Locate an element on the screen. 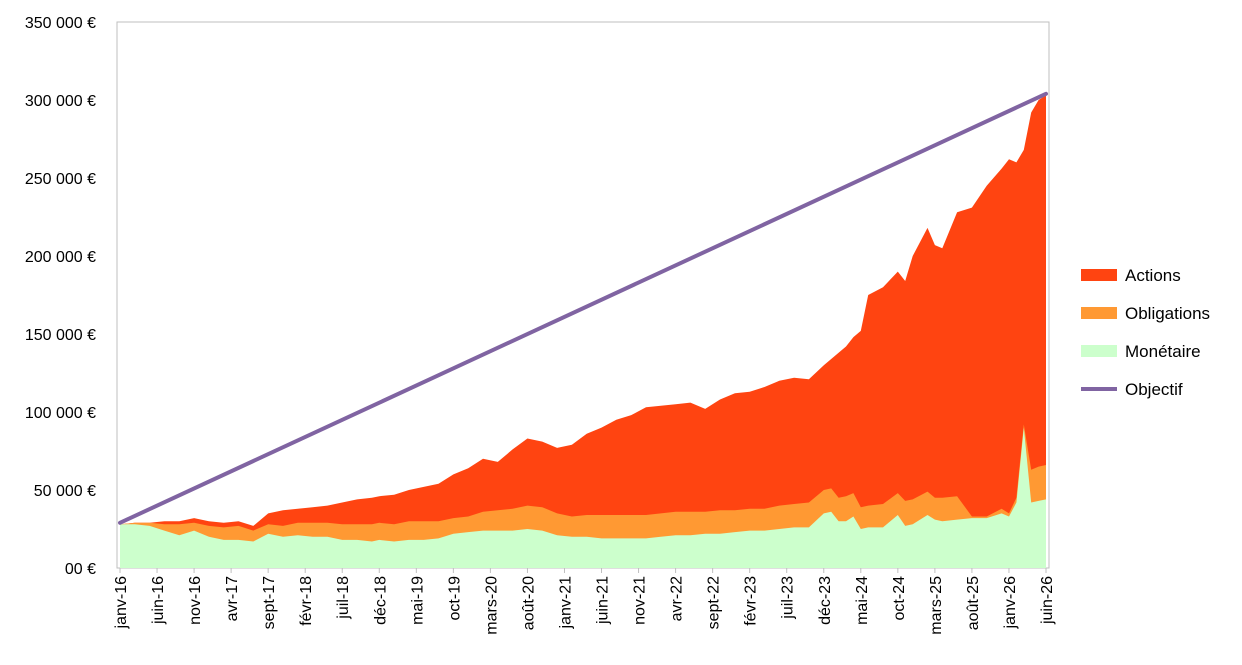  y-tick-label: 100 000 € is located at coordinates (60, 413).